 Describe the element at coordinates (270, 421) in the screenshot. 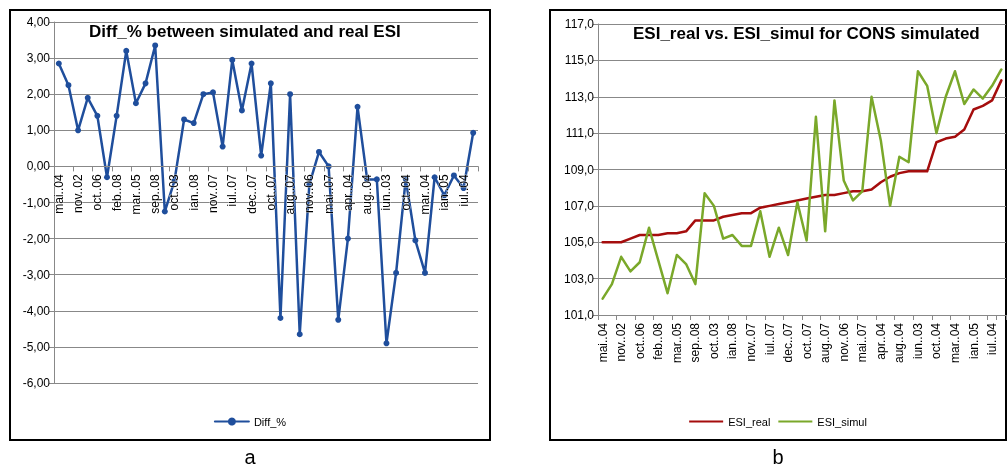

I see `legend-label: Diff_%` at that location.